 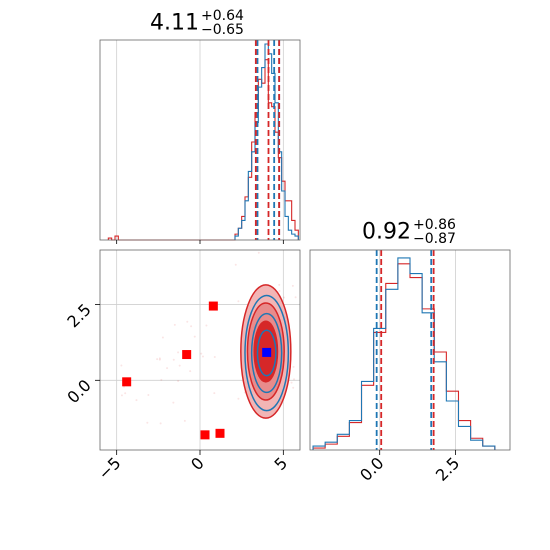 What do you see at coordinates (386, 232) in the screenshot?
I see `panel2-title-value: 0.92` at bounding box center [386, 232].